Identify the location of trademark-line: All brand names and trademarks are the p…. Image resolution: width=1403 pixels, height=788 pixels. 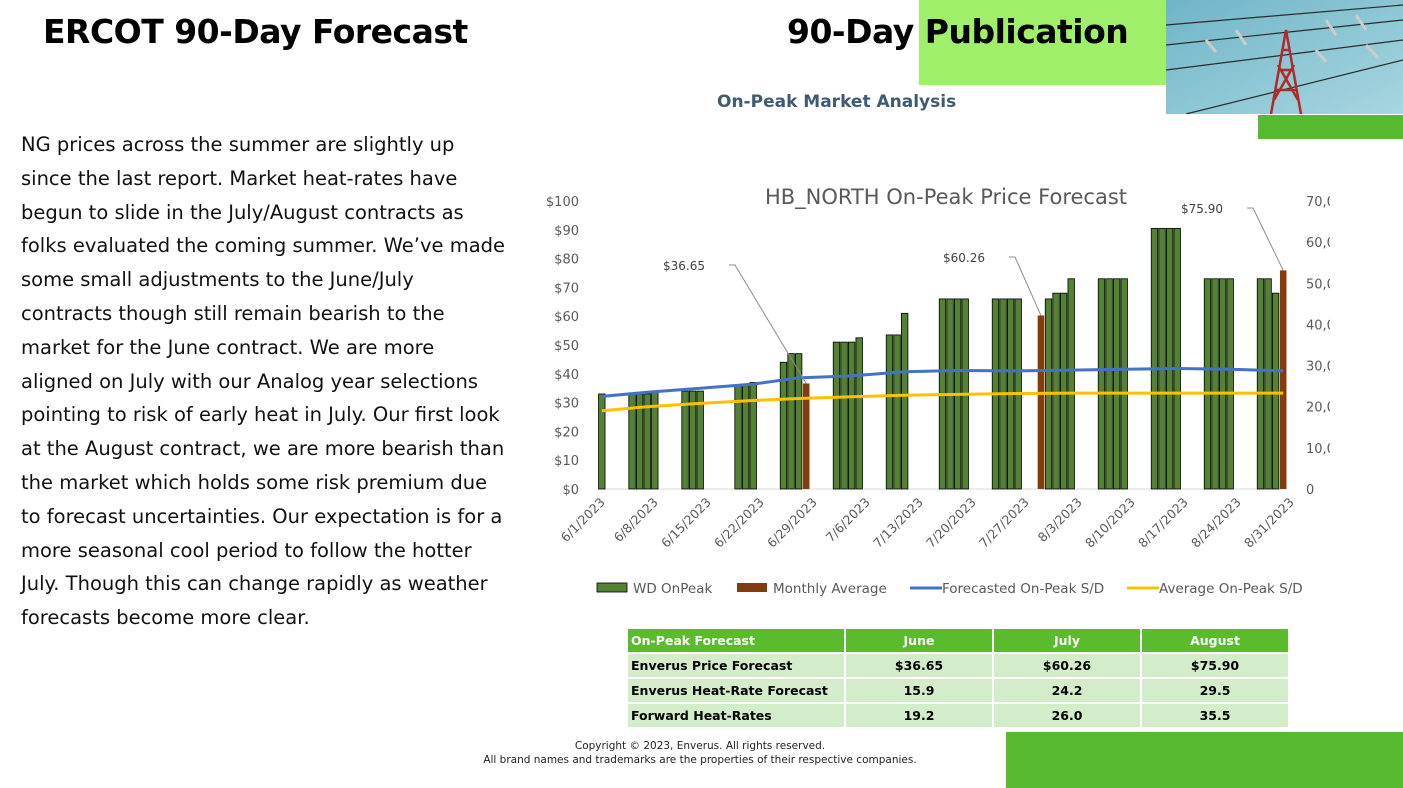
(700, 760).